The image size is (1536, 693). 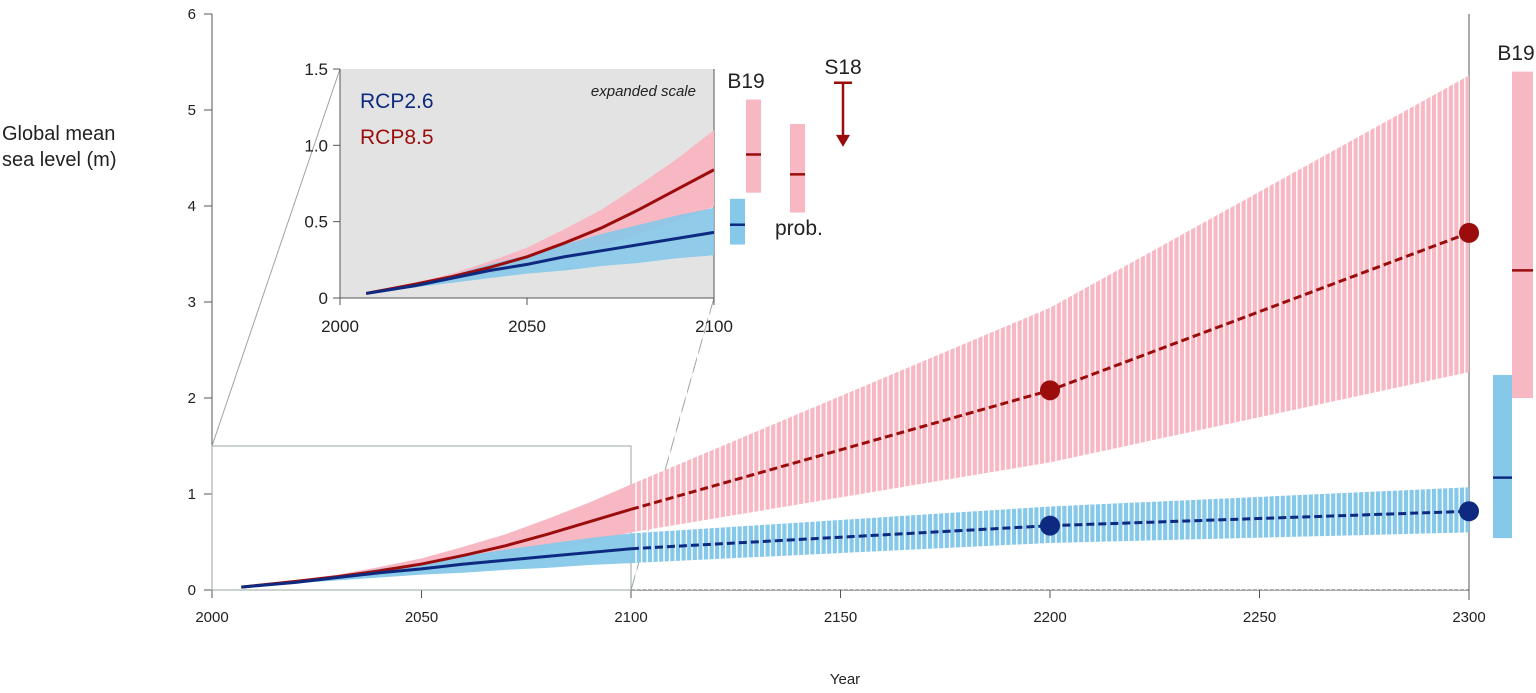 What do you see at coordinates (276, 257) in the screenshot?
I see `zoom-connector-left` at bounding box center [276, 257].